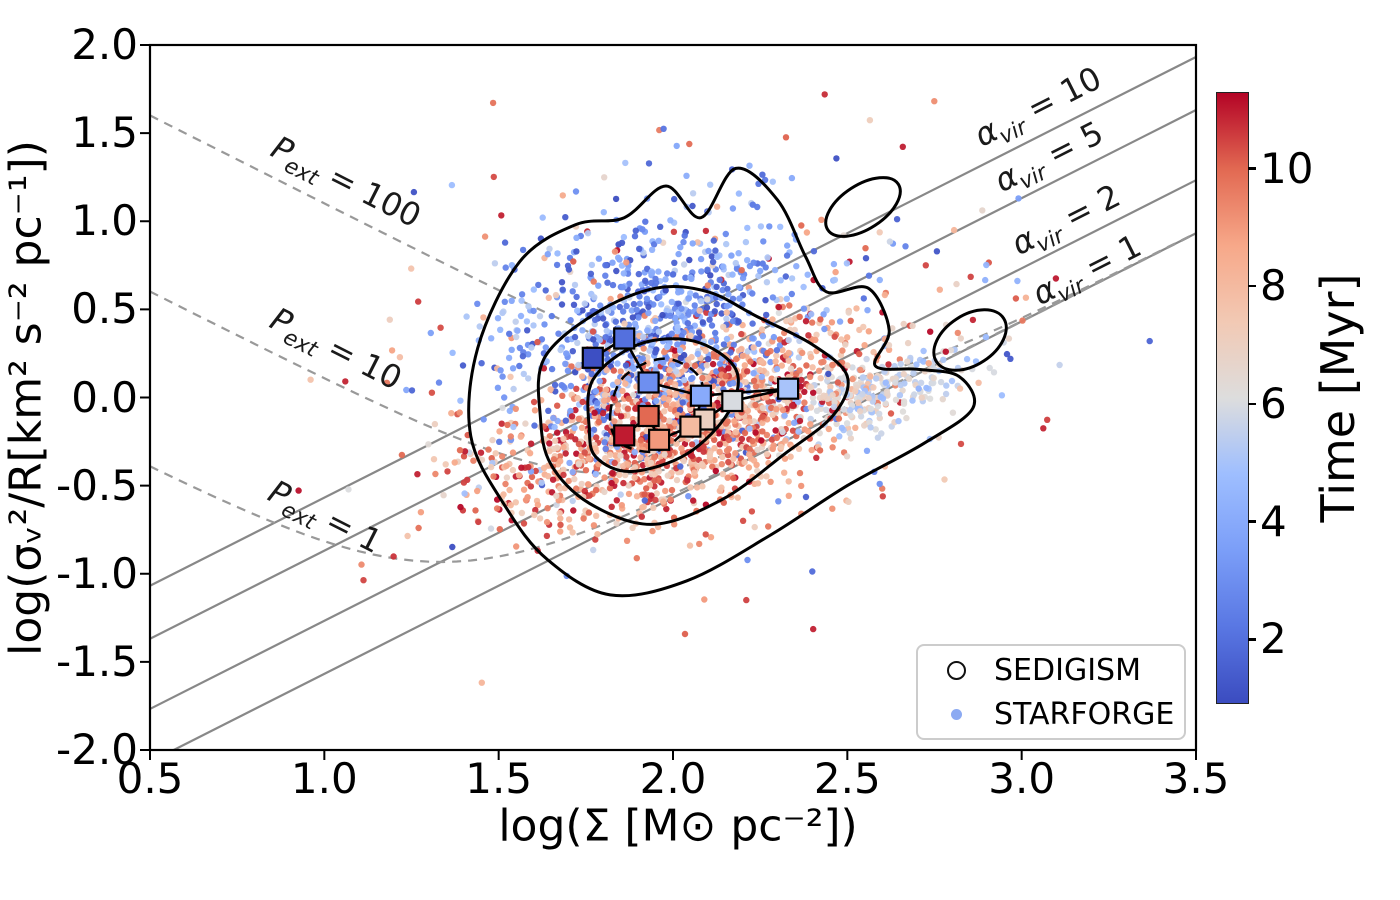 Image resolution: width=1400 pixels, height=900 pixels. I want to click on x-tick-label: 2.5, so click(847, 778).